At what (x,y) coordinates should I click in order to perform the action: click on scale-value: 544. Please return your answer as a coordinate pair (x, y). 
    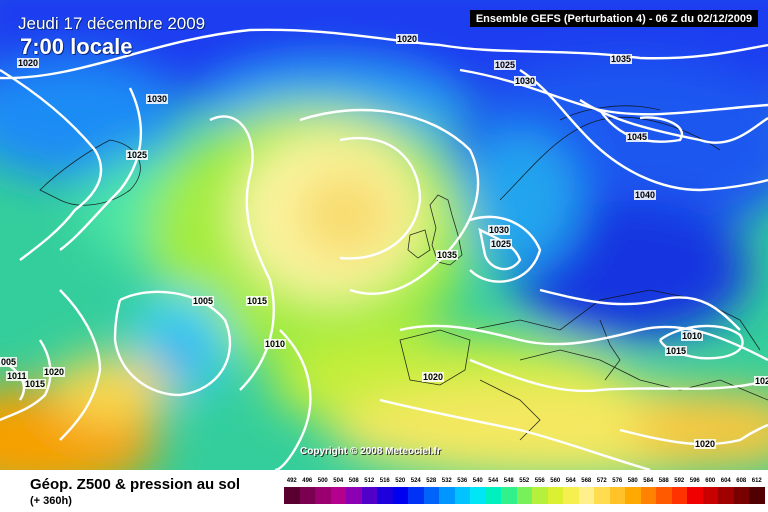
    Looking at the image, I should click on (493, 481).